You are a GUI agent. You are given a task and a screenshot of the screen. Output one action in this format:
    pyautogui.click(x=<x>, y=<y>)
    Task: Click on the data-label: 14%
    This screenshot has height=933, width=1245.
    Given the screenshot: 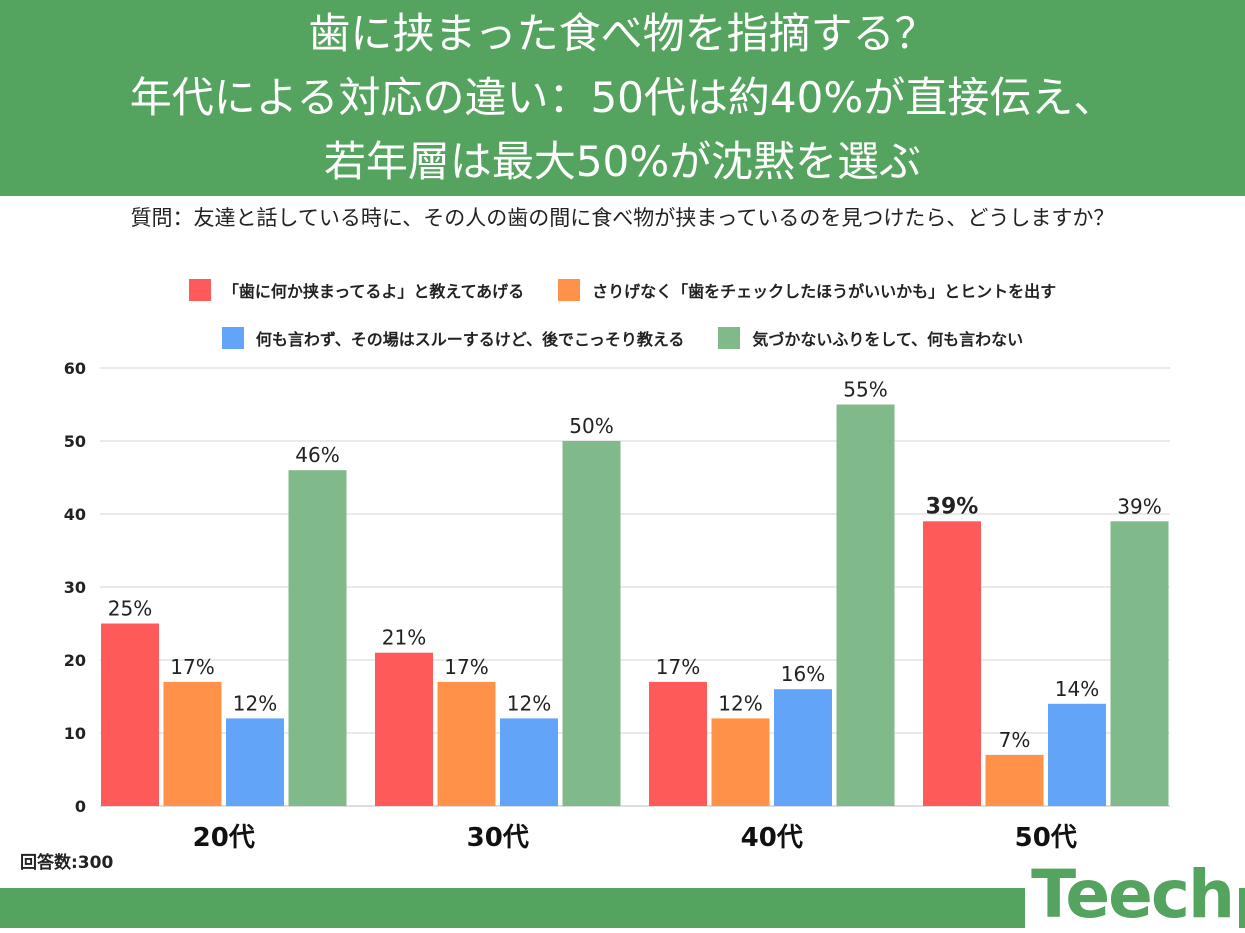 What is the action you would take?
    pyautogui.click(x=1077, y=689)
    